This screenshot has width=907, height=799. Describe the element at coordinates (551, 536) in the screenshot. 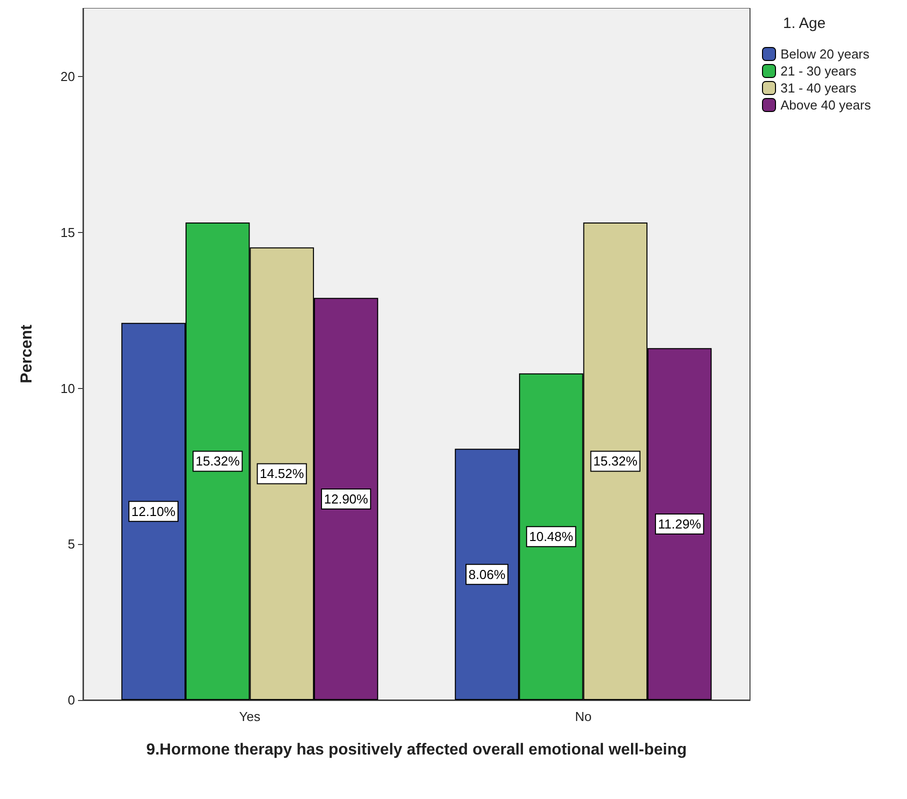

I see `data-label: 10.48%` at that location.